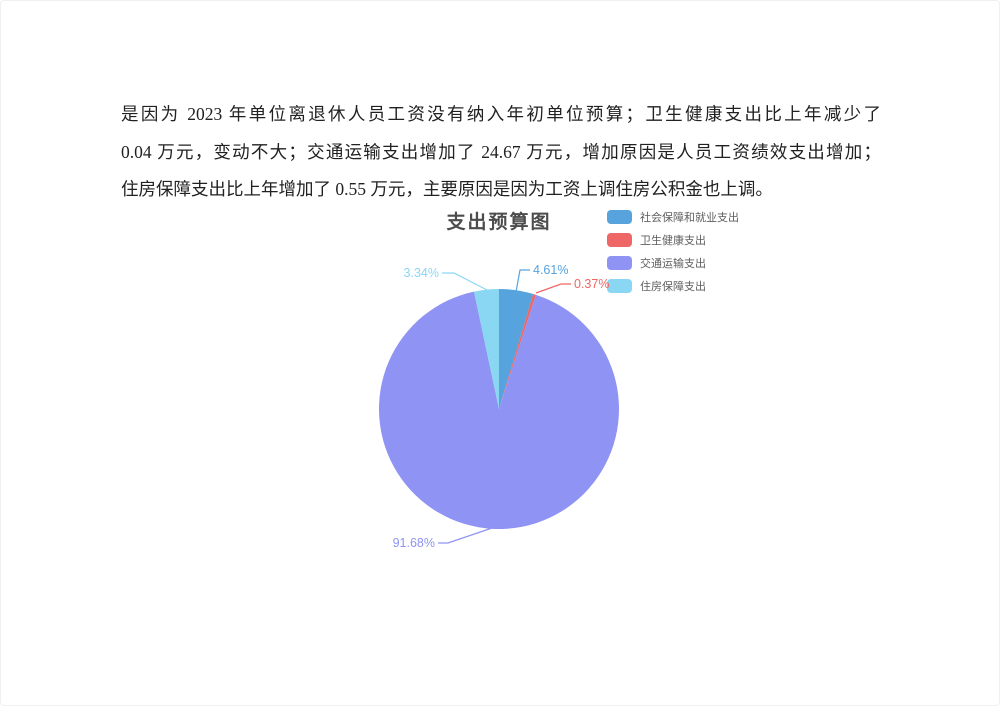 This screenshot has width=1000, height=706. Describe the element at coordinates (689, 218) in the screenshot. I see `legend-label: 社会保障和就业支出` at that location.